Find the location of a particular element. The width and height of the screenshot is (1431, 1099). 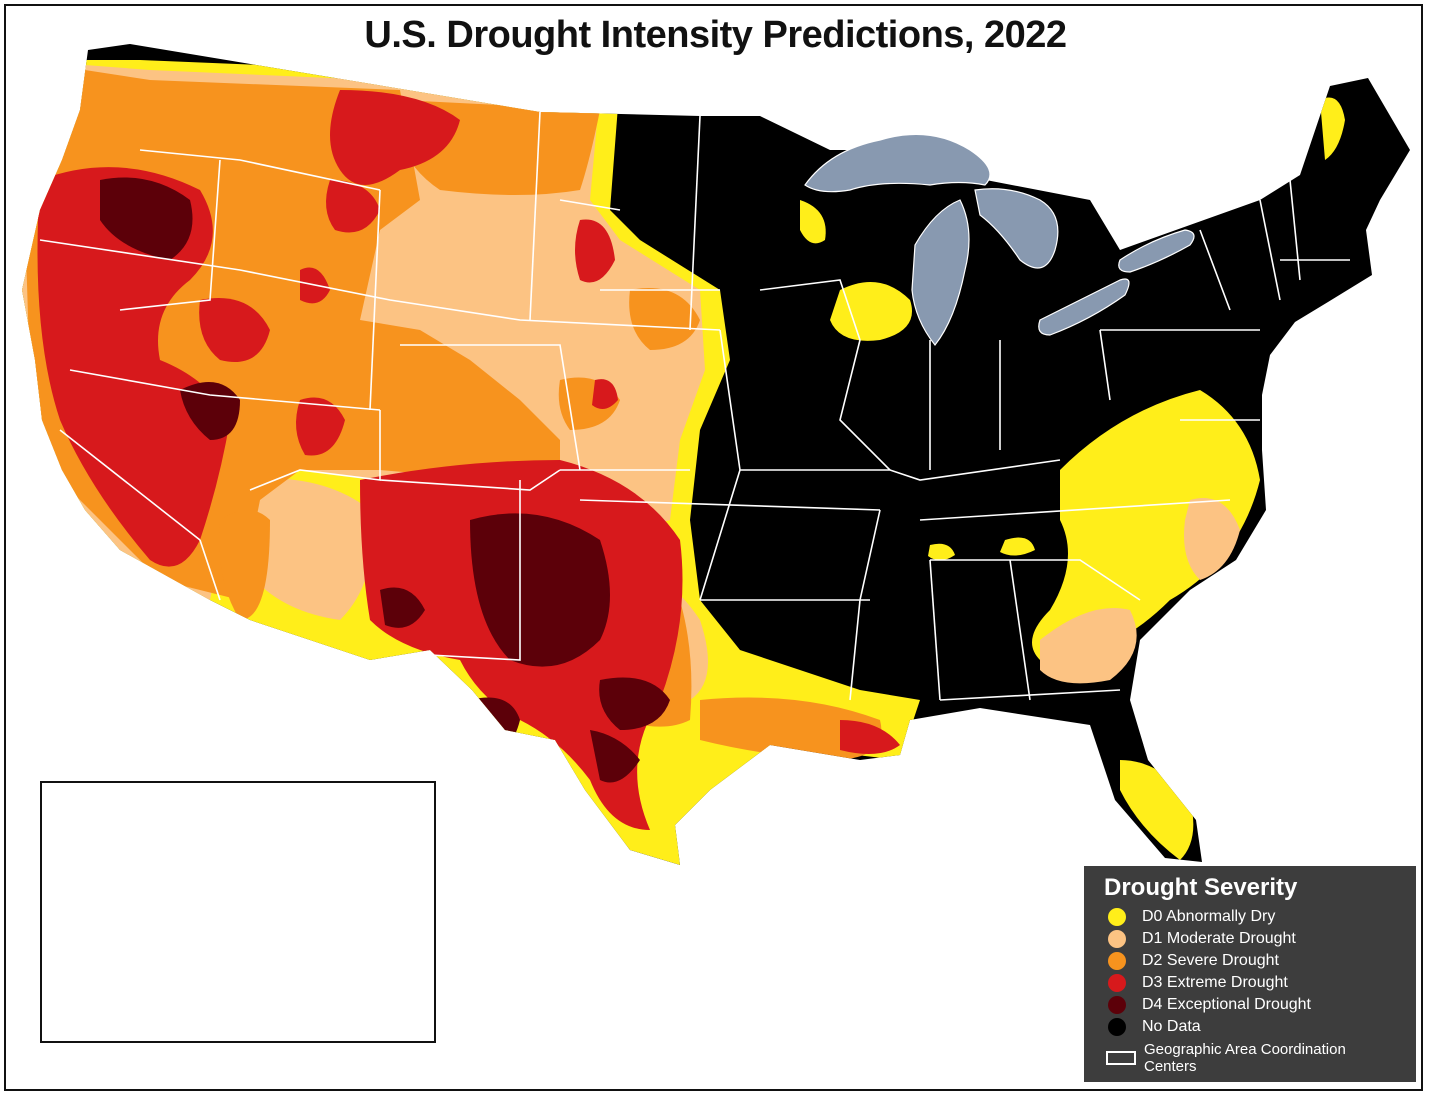

legend-swatch-no-data is located at coordinates (1117, 1027).